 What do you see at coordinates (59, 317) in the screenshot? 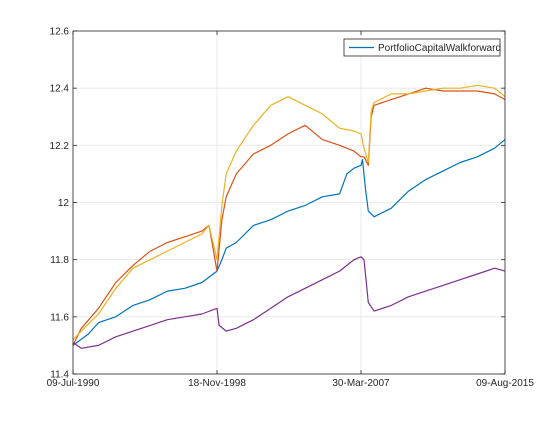
I see `y-tick-label: 11.6` at bounding box center [59, 317].